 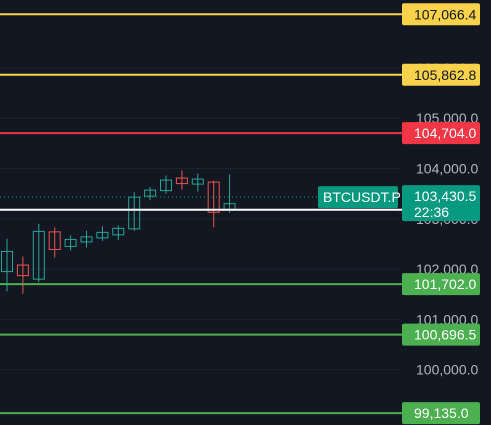 I want to click on level-100696-tag: 100,696.5, so click(x=441, y=334).